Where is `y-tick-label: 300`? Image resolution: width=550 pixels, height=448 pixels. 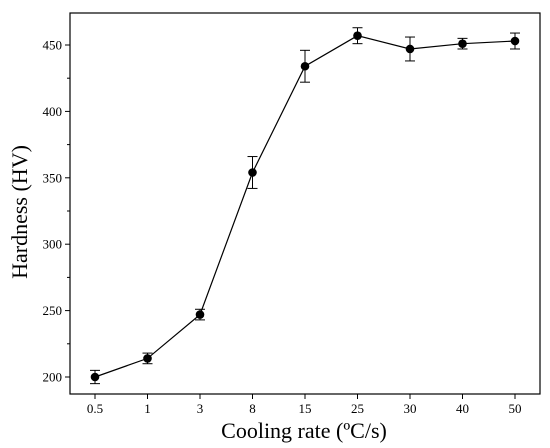 y-tick-label: 300 is located at coordinates (53, 244).